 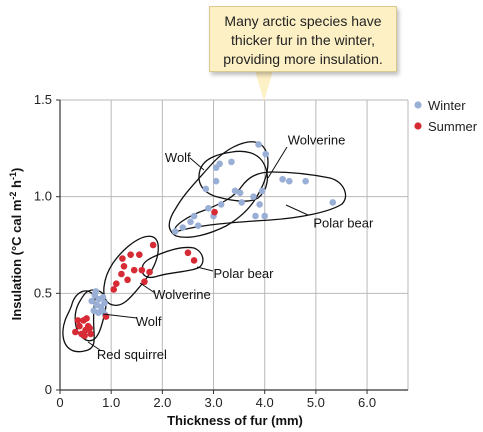 What do you see at coordinates (297, 210) in the screenshot?
I see `leader-polar-bear-winter` at bounding box center [297, 210].